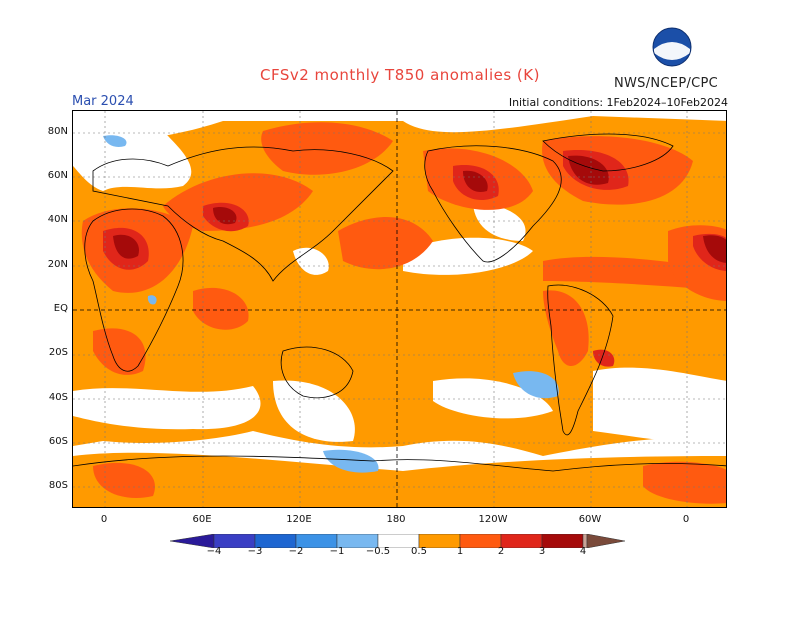  Describe the element at coordinates (296, 551) in the screenshot. I see `colorbar-label: −2` at that location.